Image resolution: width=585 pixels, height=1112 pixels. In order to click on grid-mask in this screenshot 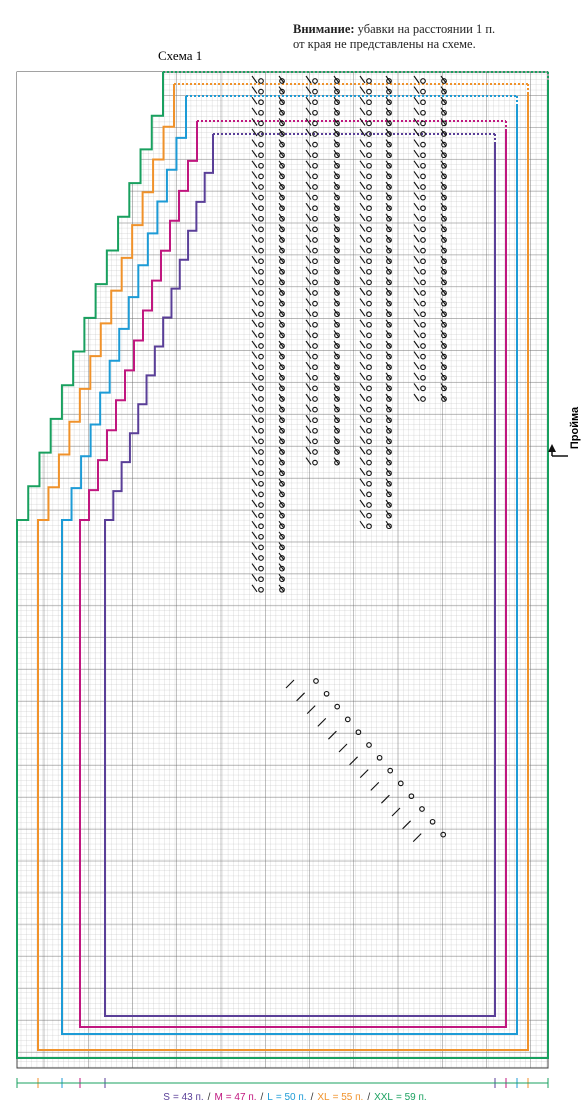, I will do `click(90, 296)`.